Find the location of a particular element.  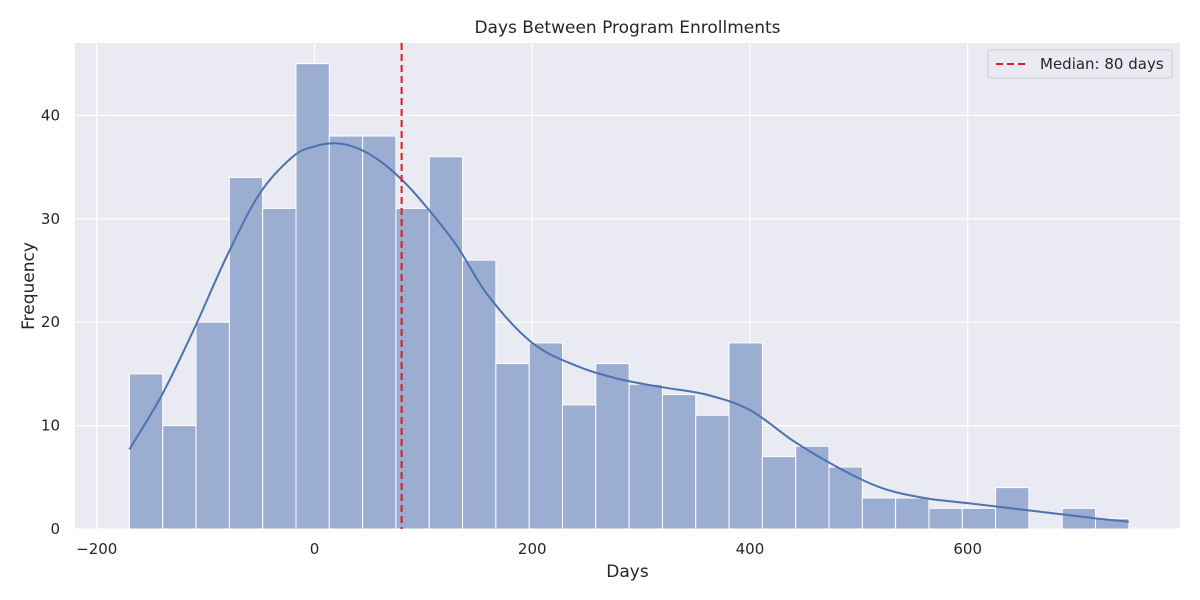

y-tick-label: 0 is located at coordinates (55, 529).